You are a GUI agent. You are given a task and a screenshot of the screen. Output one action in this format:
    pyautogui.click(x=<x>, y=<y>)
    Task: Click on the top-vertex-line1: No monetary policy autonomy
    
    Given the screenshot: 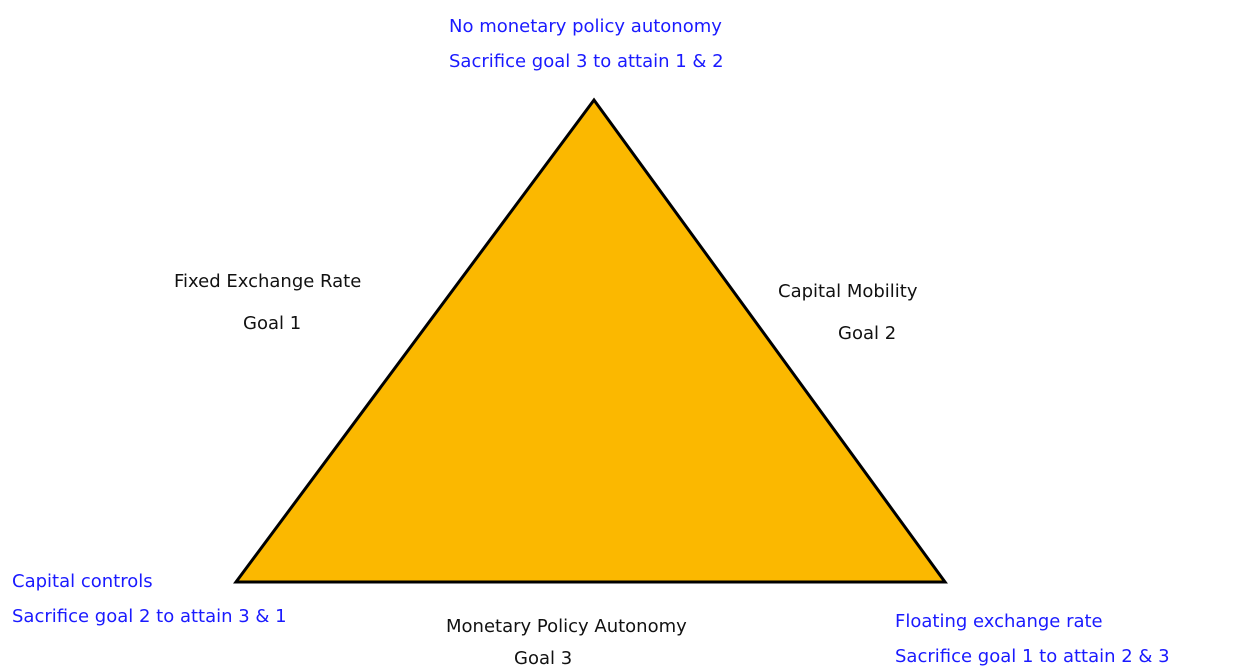 What is the action you would take?
    pyautogui.click(x=585, y=26)
    